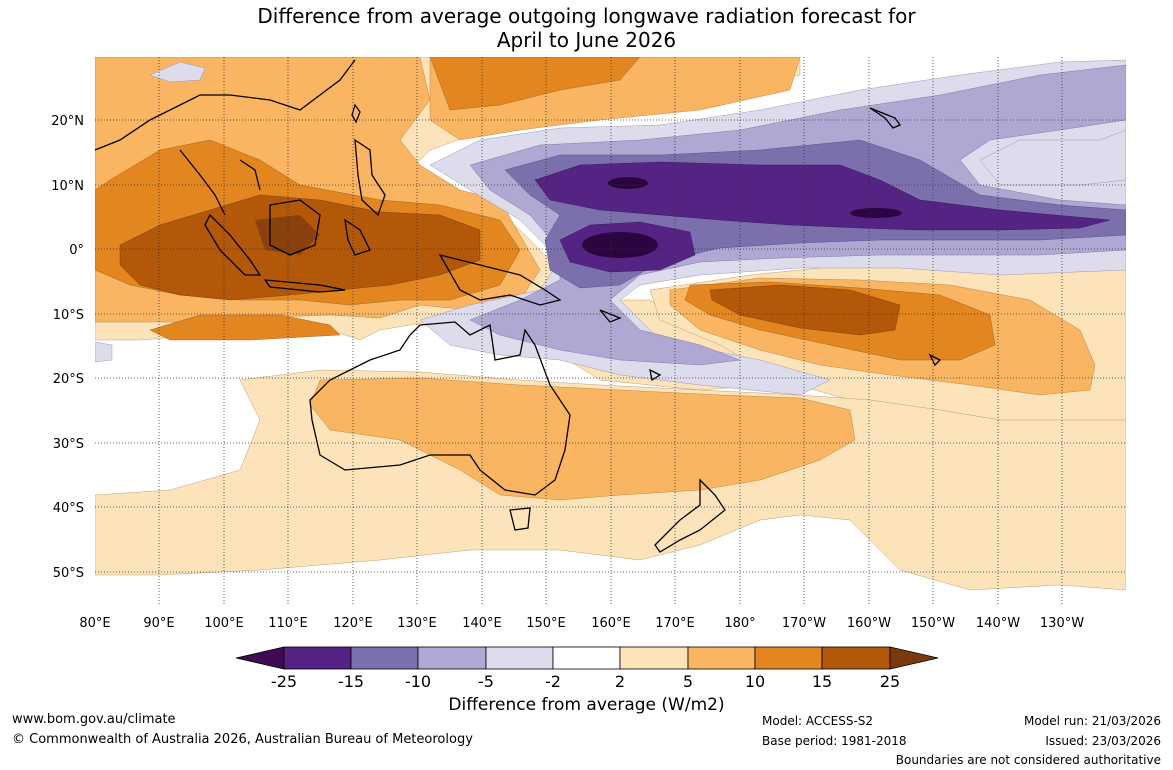 The image size is (1173, 770). I want to click on anomaly-region-medium-orange, so click(582, 439).